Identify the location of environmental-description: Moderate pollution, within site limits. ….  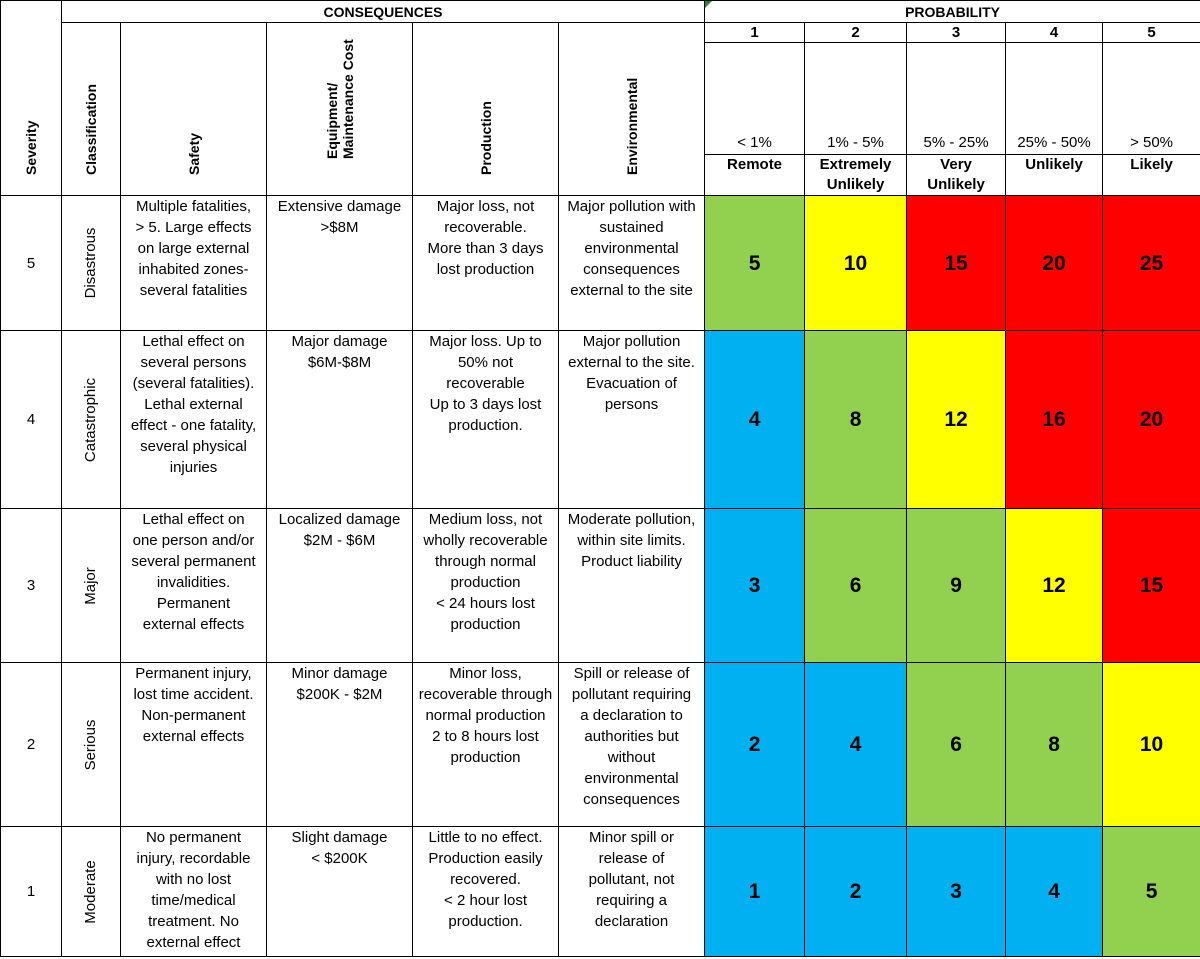
(631, 585).